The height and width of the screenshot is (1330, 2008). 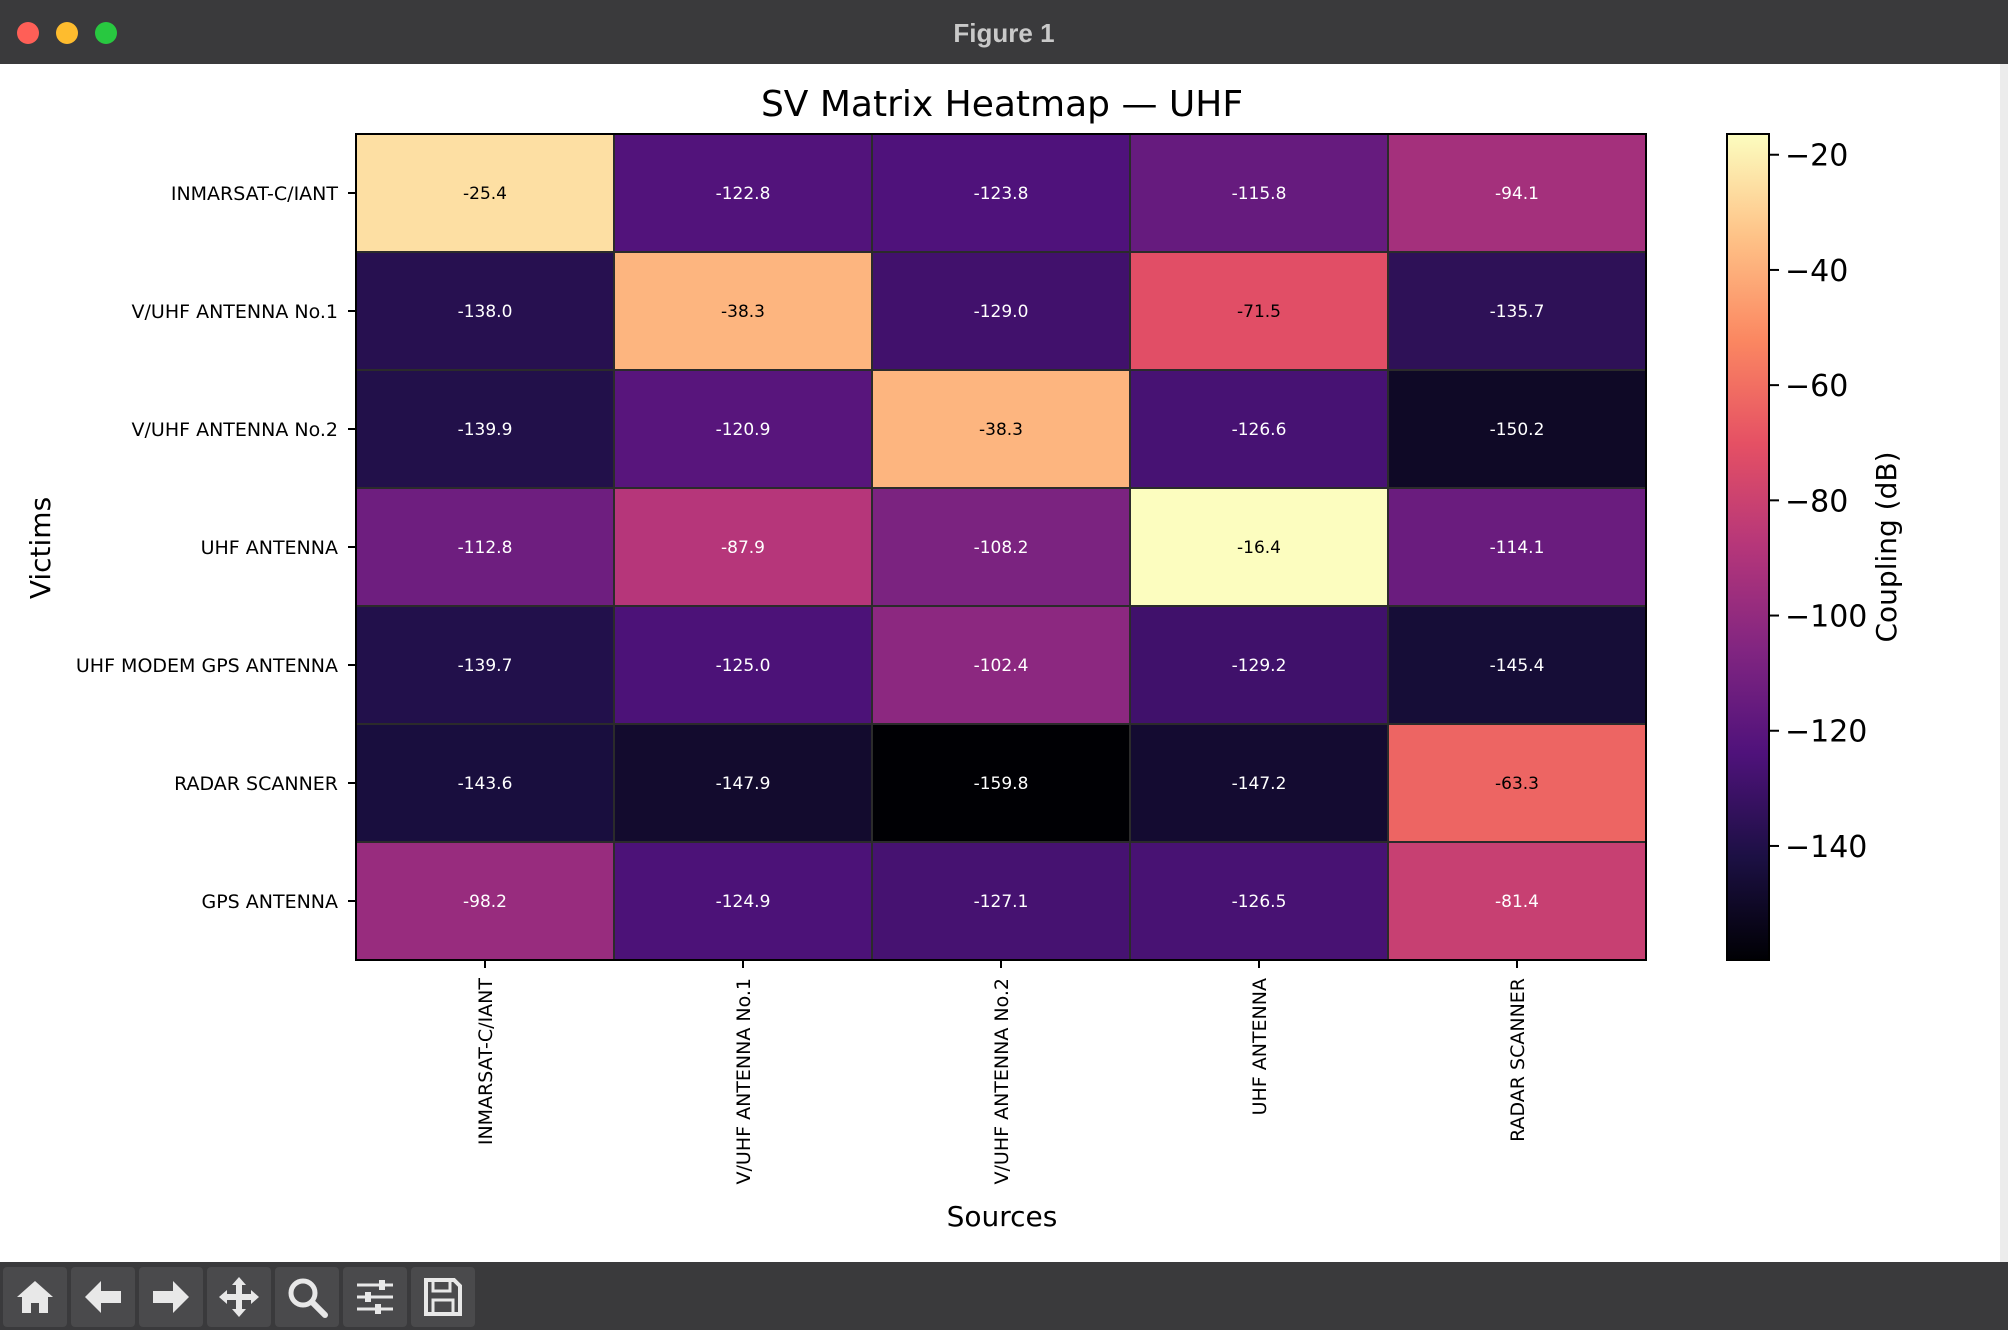 I want to click on window-title: Figure 1, so click(x=1004, y=33).